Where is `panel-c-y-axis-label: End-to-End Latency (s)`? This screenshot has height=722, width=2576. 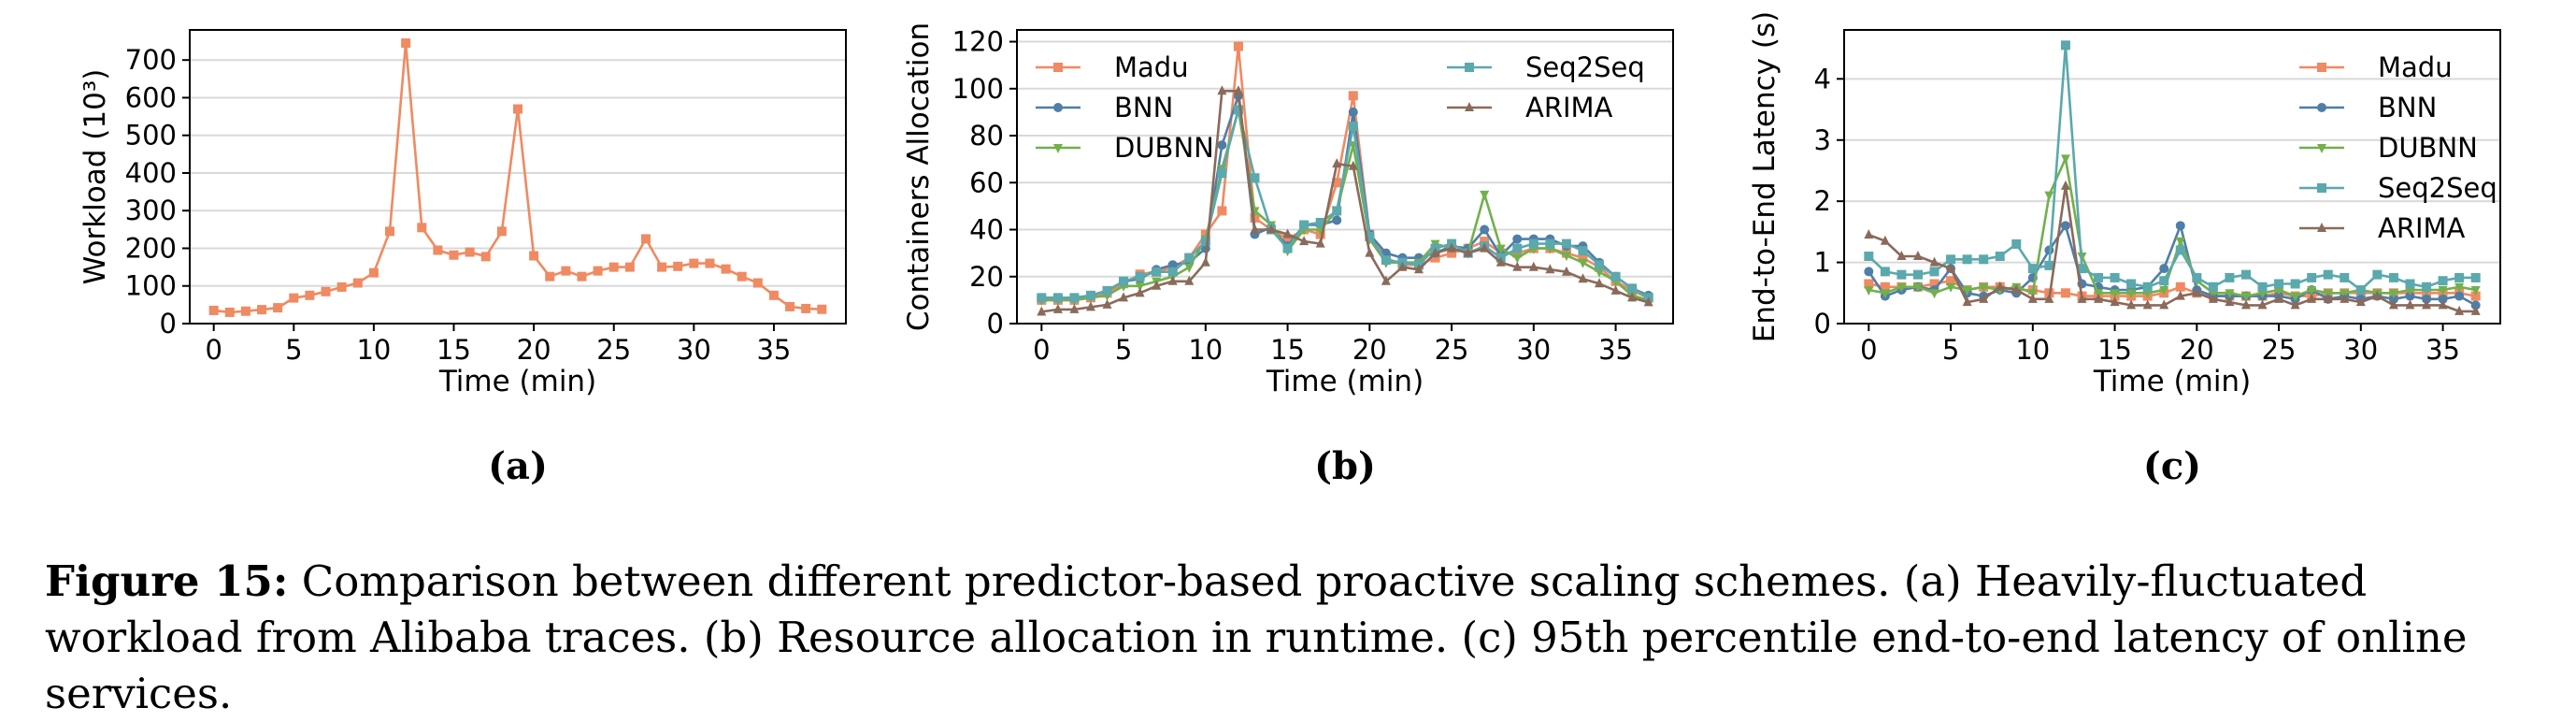
panel-c-y-axis-label: End-to-End Latency (s) is located at coordinates (1765, 176).